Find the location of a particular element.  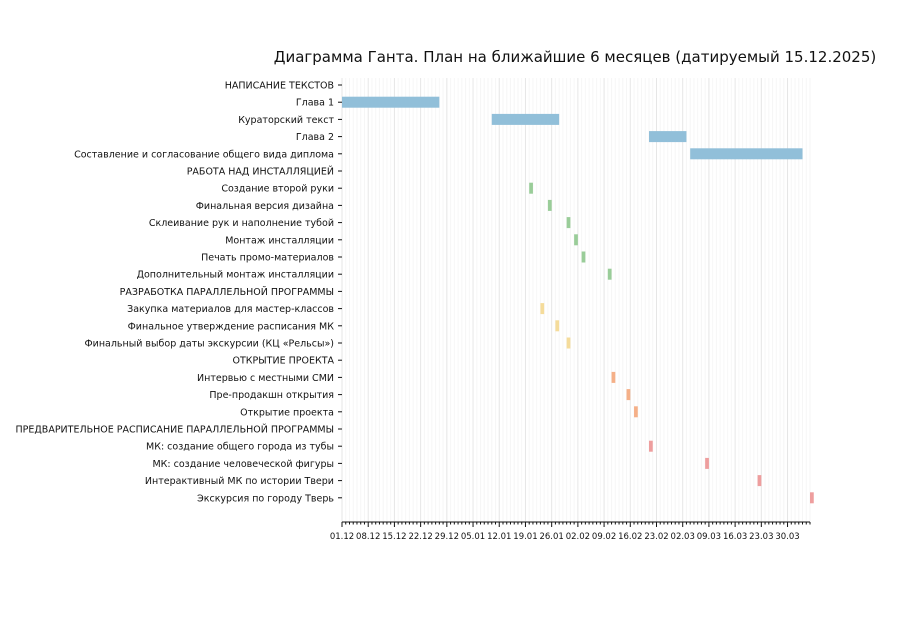

x-tick-label: 02.02 is located at coordinates (578, 537).